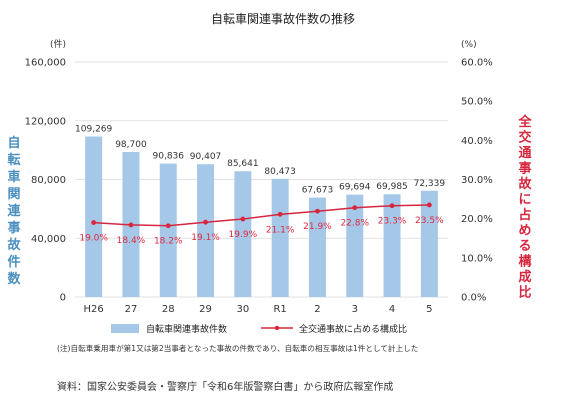 The width and height of the screenshot is (567, 405). What do you see at coordinates (355, 188) in the screenshot?
I see `bar-value-label: 69,694` at bounding box center [355, 188].